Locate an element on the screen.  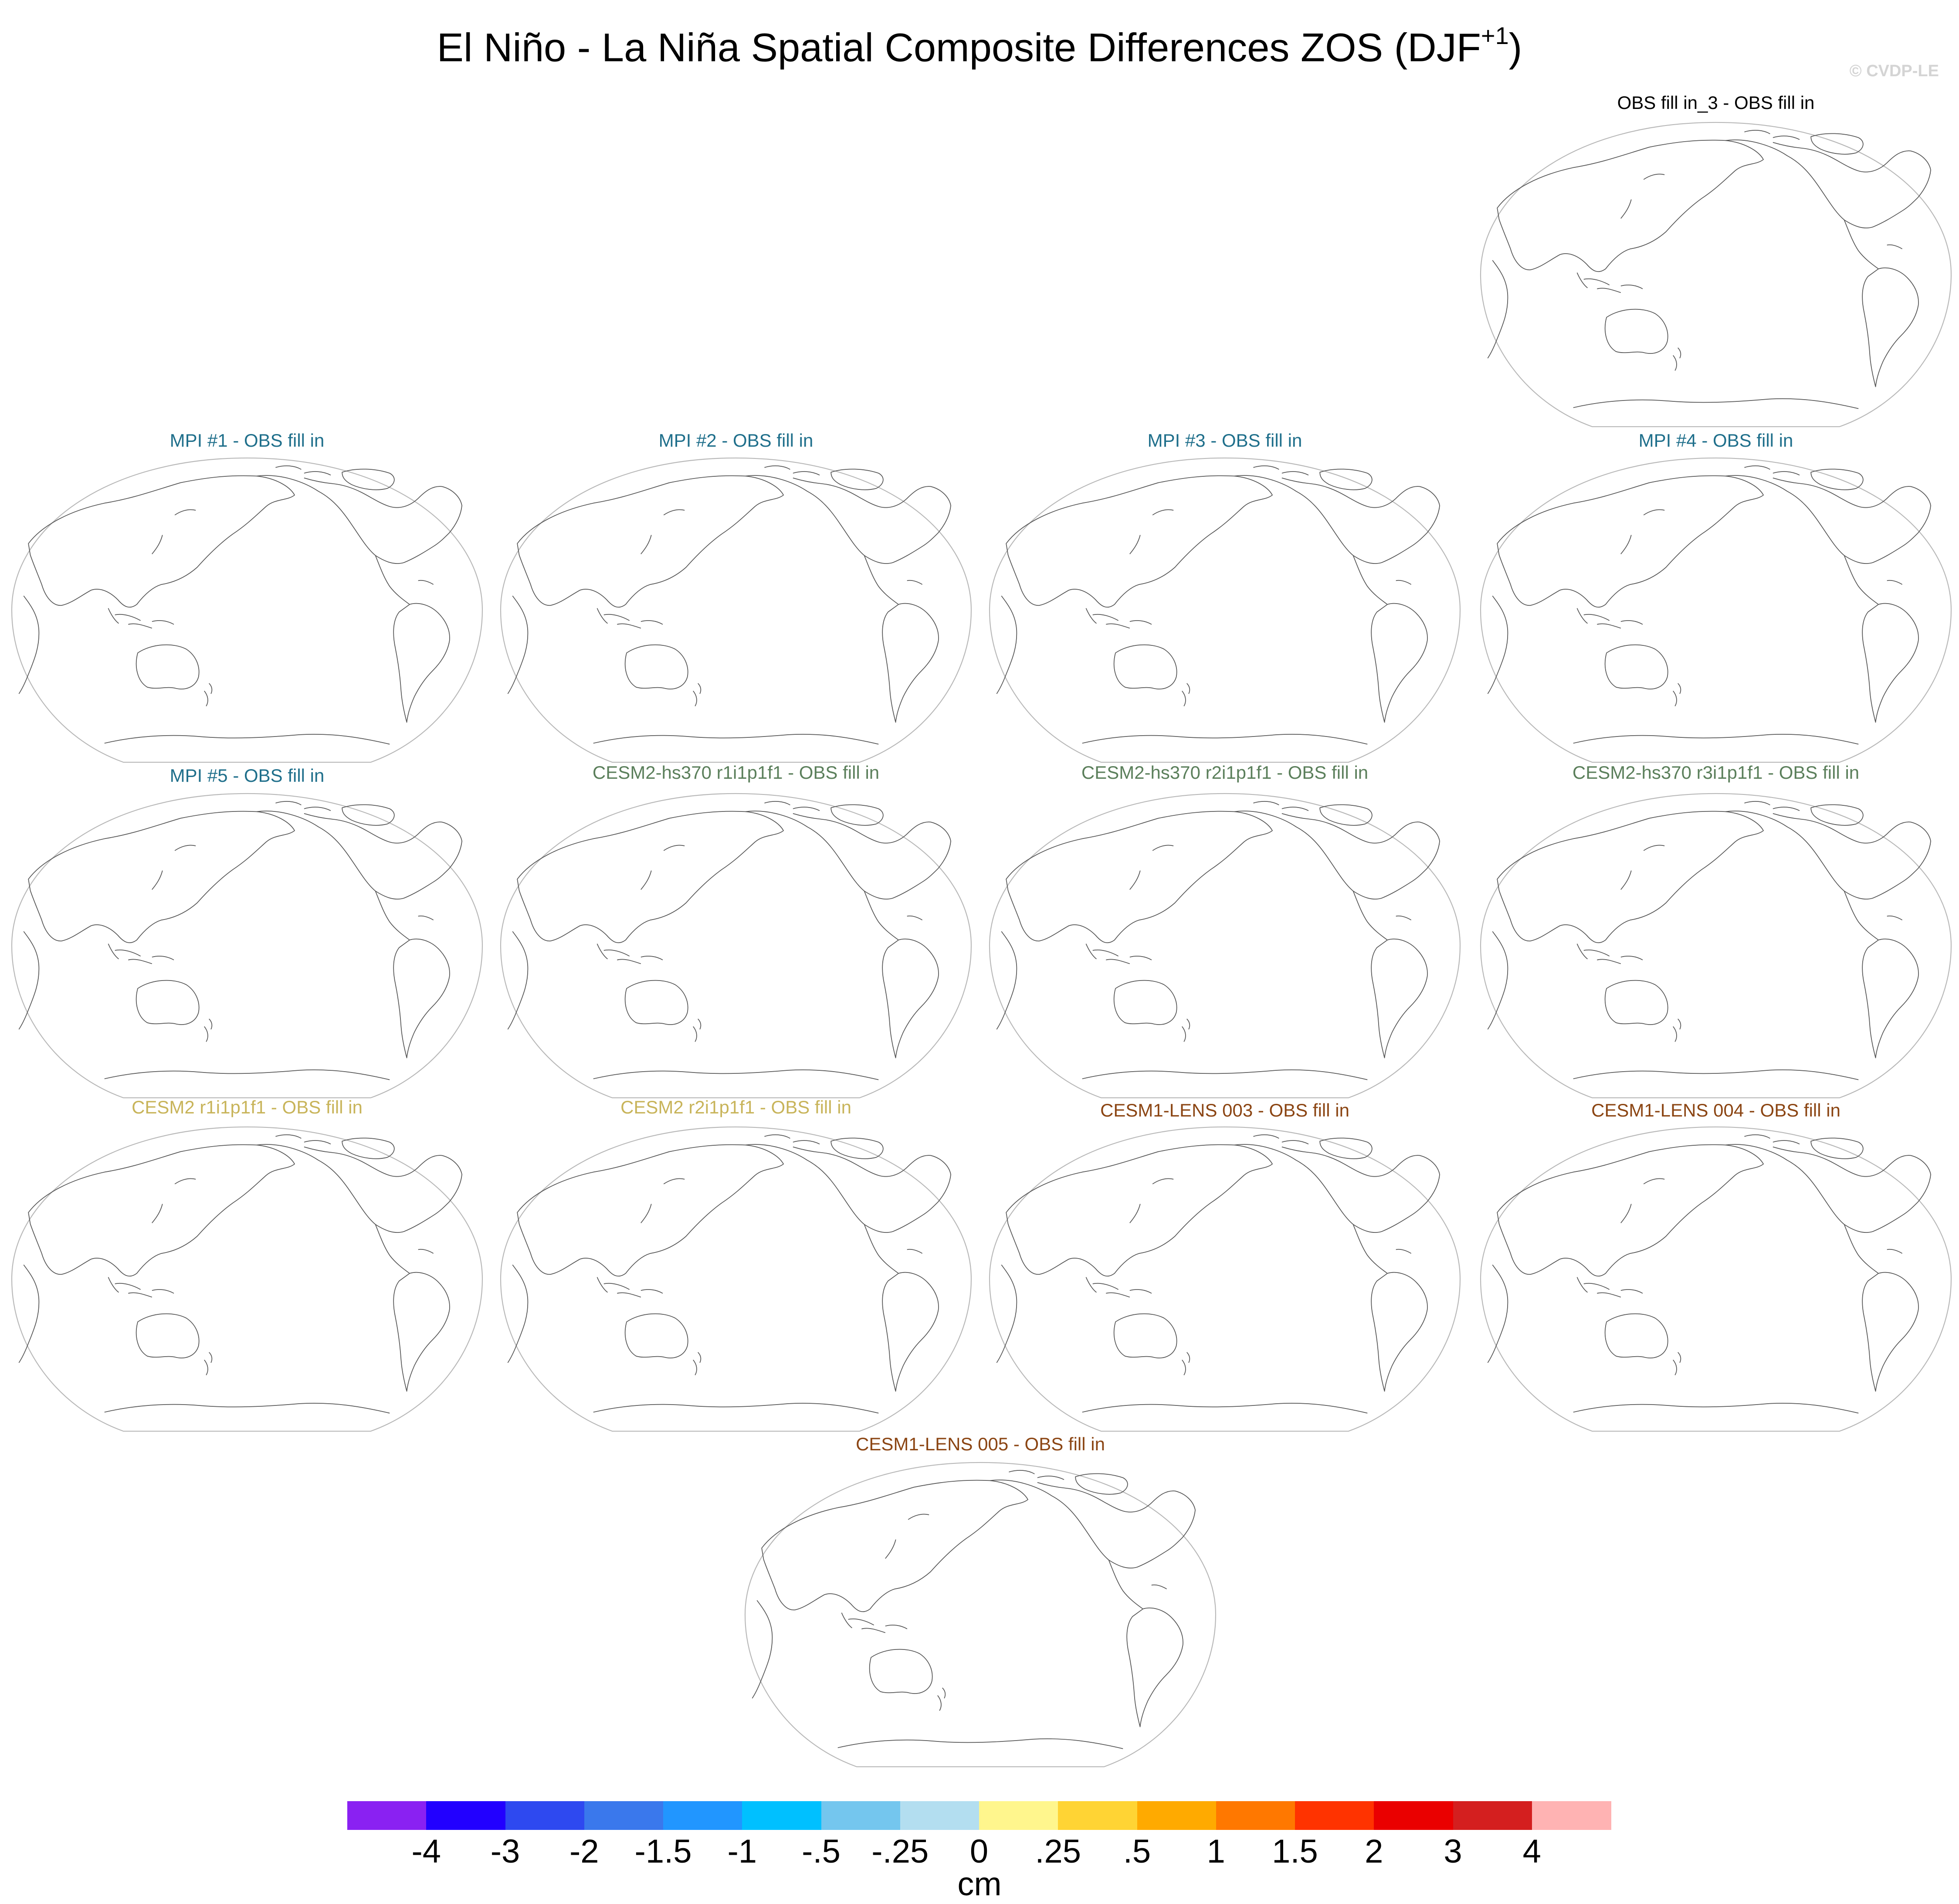
colorbar-tick-label: -1.5 is located at coordinates (663, 1851).